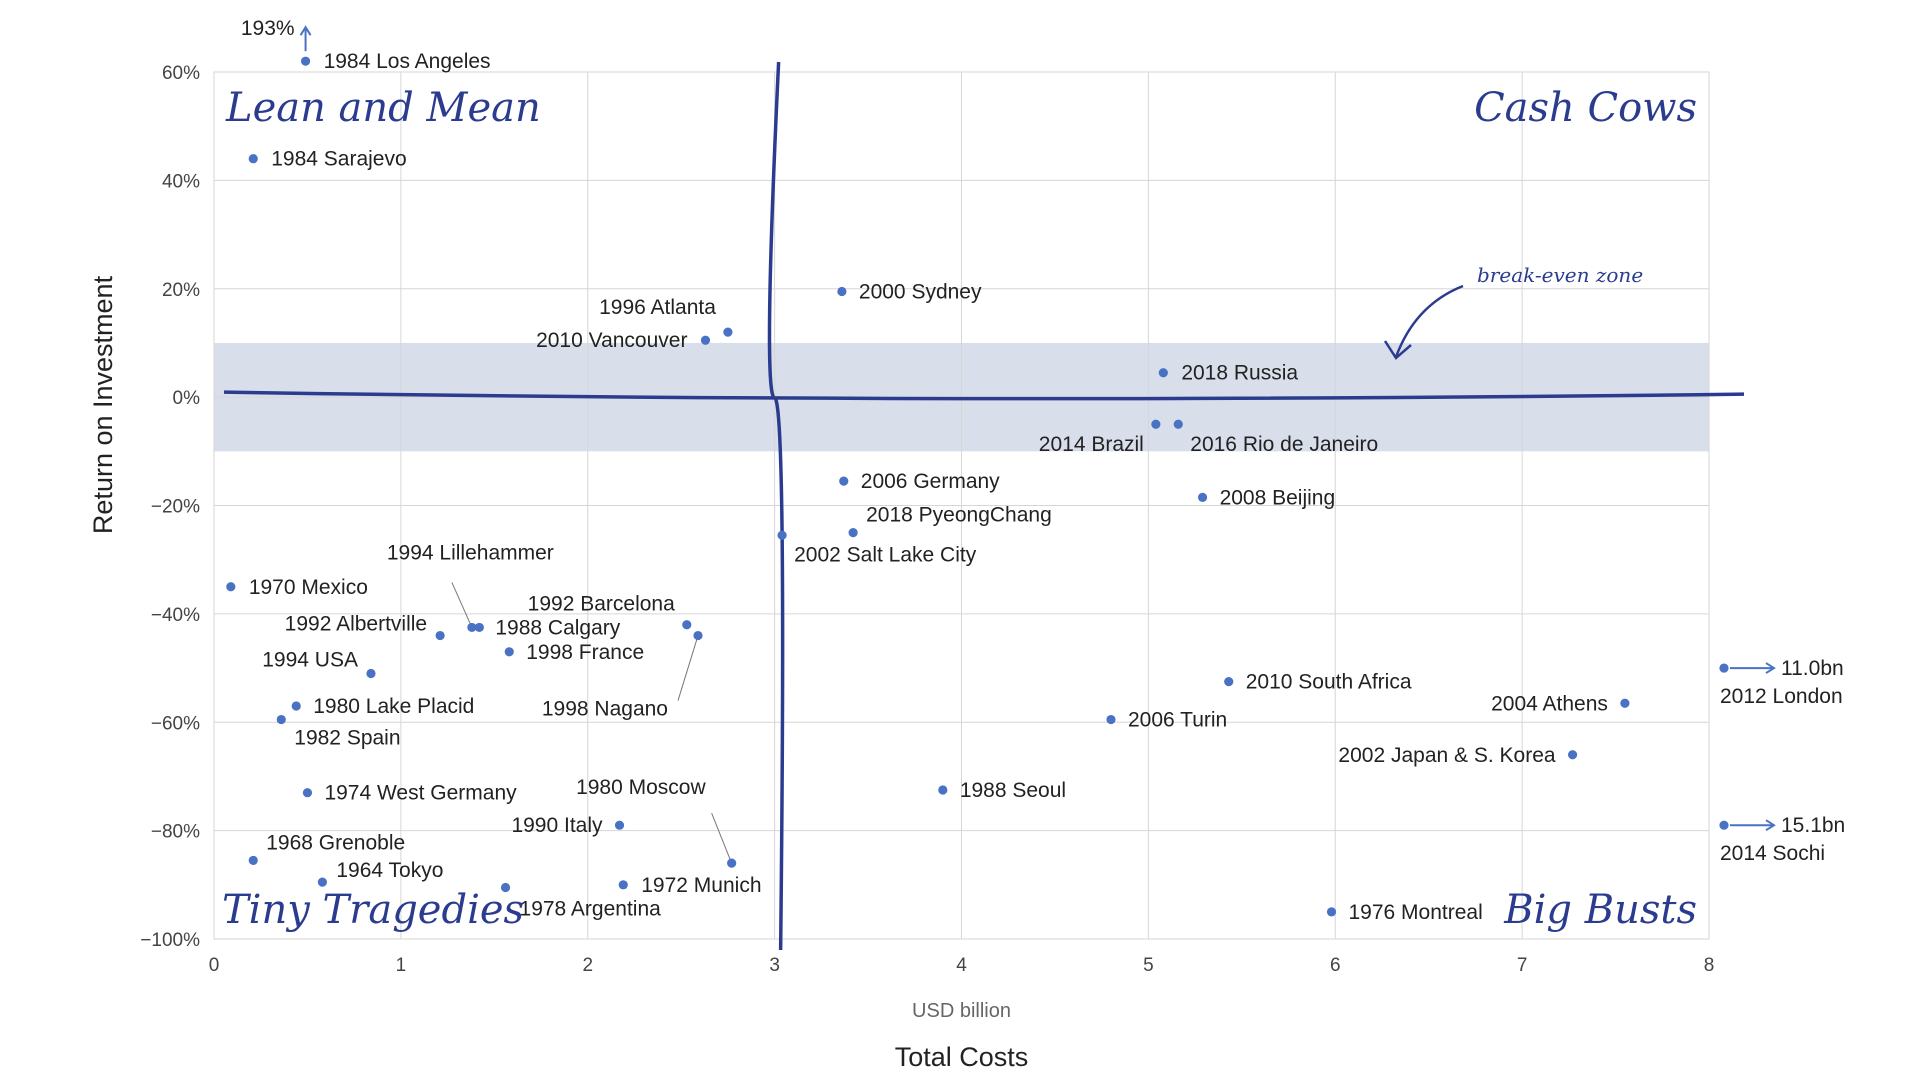 The image size is (1920, 1080). Describe the element at coordinates (1813, 825) in the screenshot. I see `off-scale-value-label: 15.1bn` at that location.